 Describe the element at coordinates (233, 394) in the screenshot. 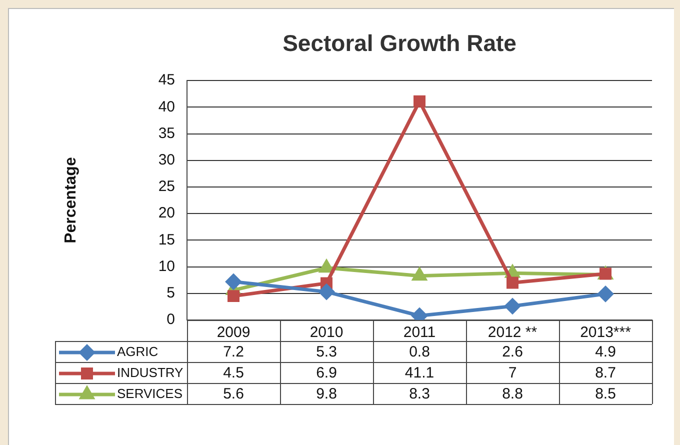

I see `data-label: 5.6` at that location.